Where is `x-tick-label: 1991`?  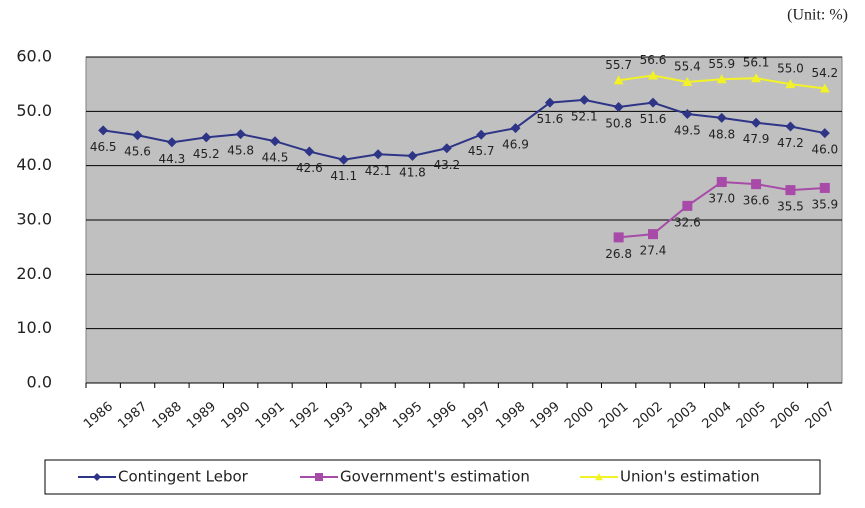 x-tick-label: 1991 is located at coordinates (270, 415).